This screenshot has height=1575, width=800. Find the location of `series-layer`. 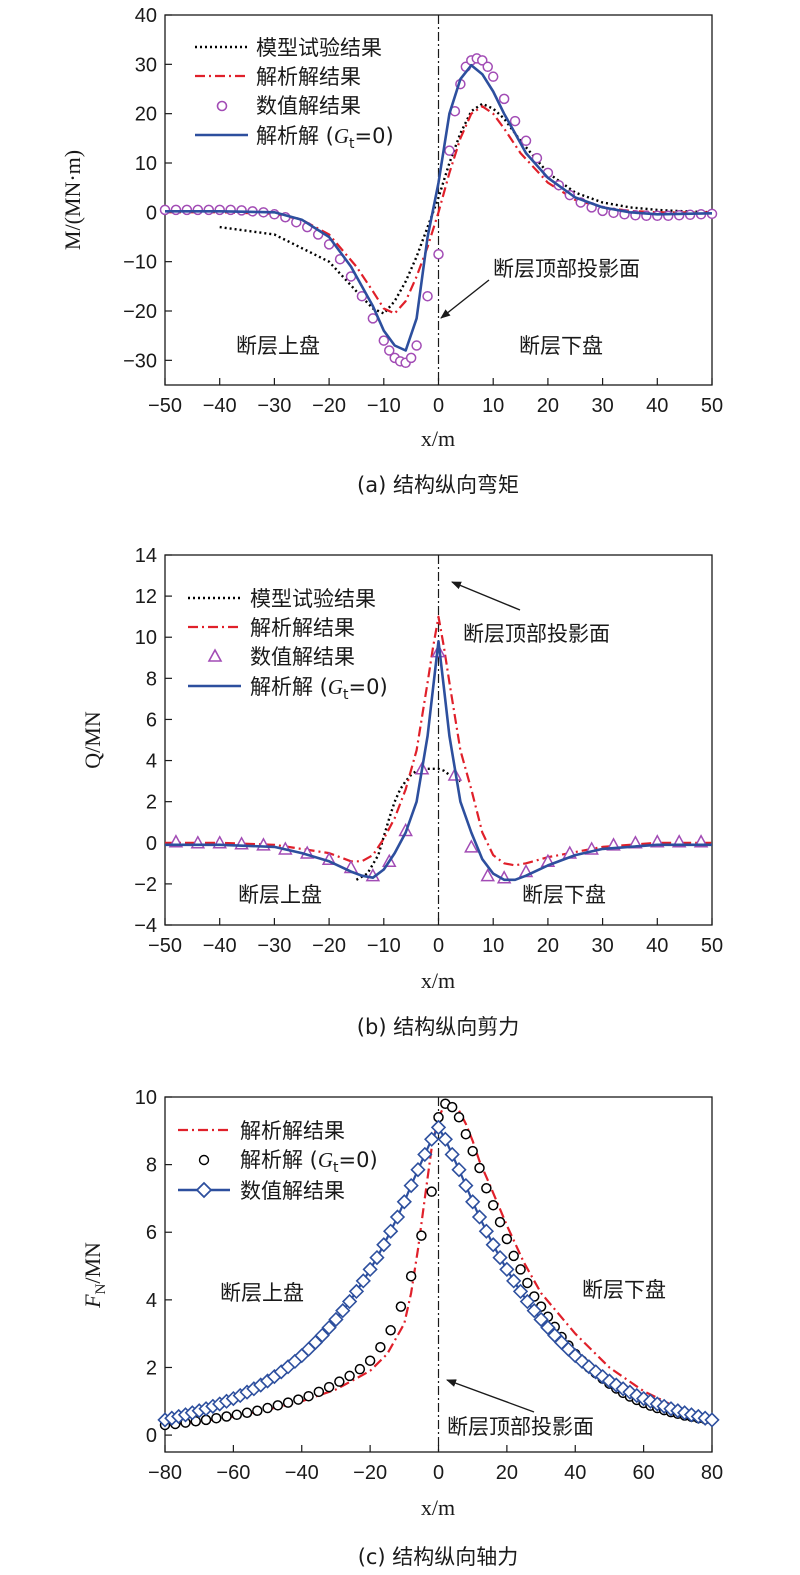

series-layer is located at coordinates (438, 1264).